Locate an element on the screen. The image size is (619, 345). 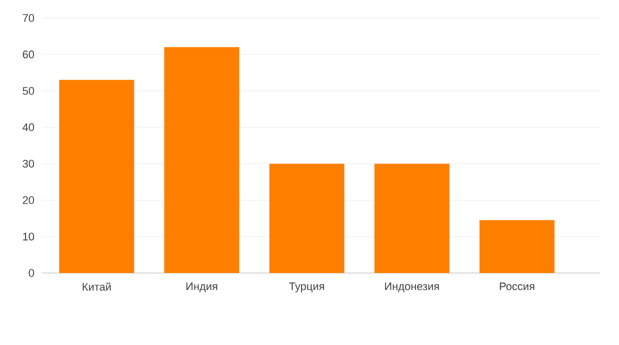
y-tick-label: 0 is located at coordinates (31, 273).